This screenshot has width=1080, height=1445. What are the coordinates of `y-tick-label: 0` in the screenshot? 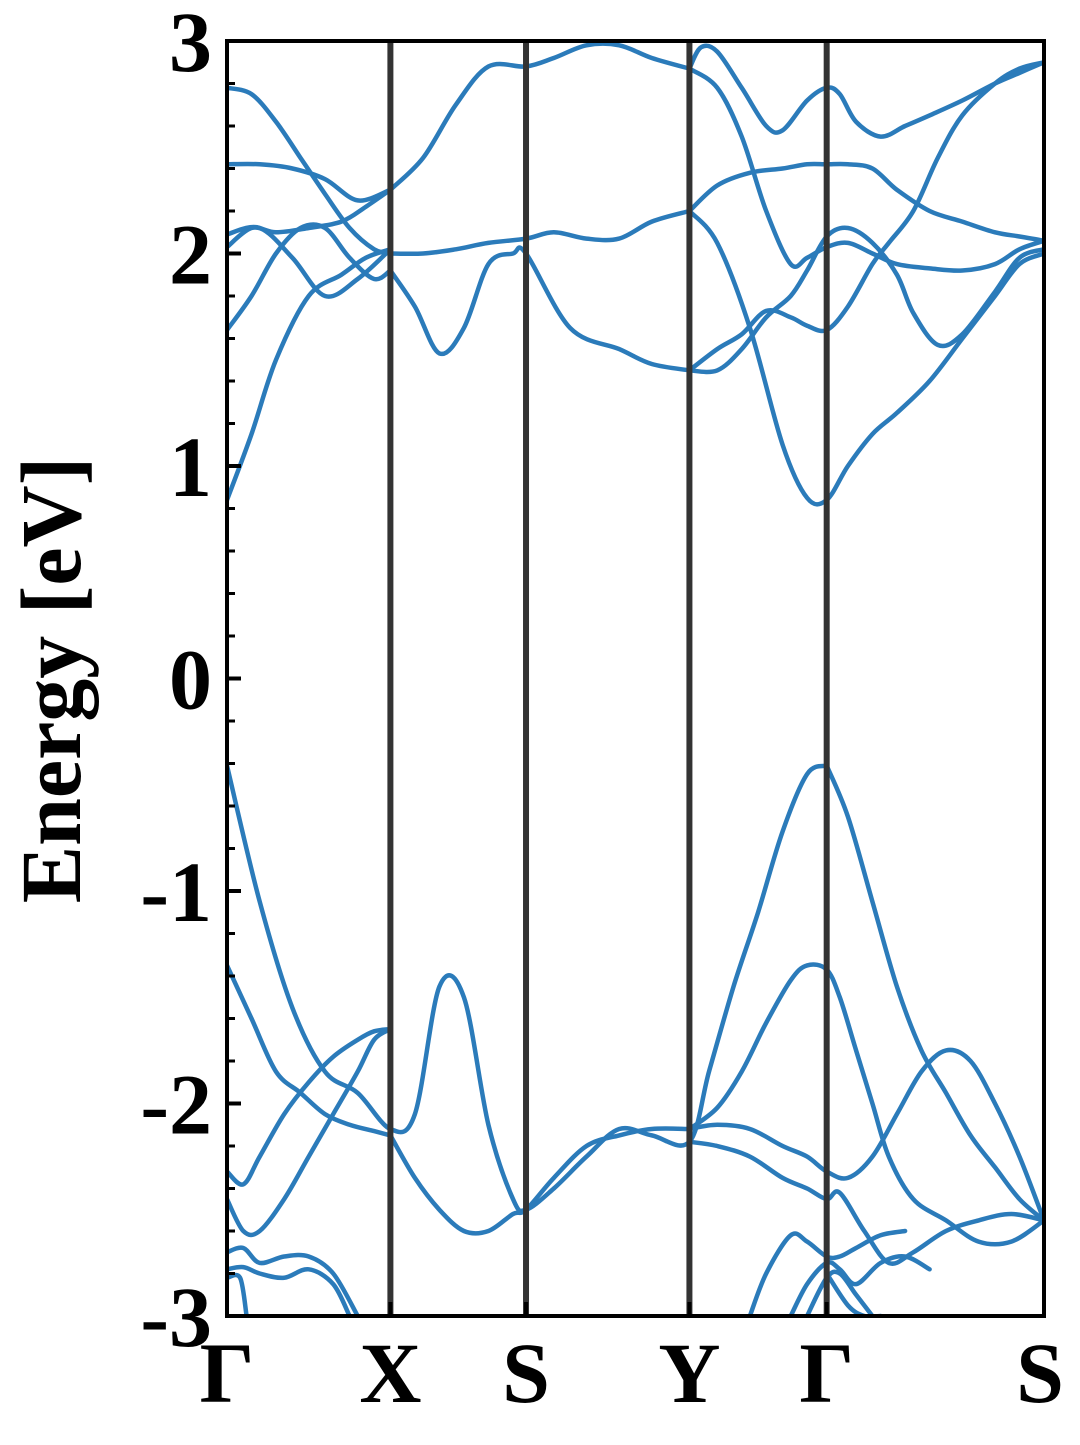 It's located at (190, 680).